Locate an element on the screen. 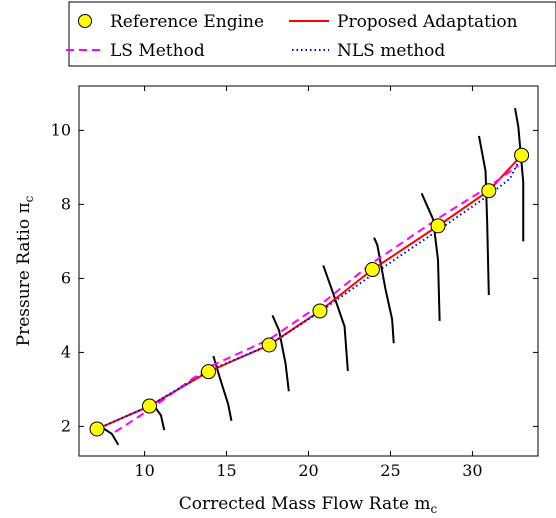 The image size is (556, 518). y-tick-label: 8 is located at coordinates (66, 203).